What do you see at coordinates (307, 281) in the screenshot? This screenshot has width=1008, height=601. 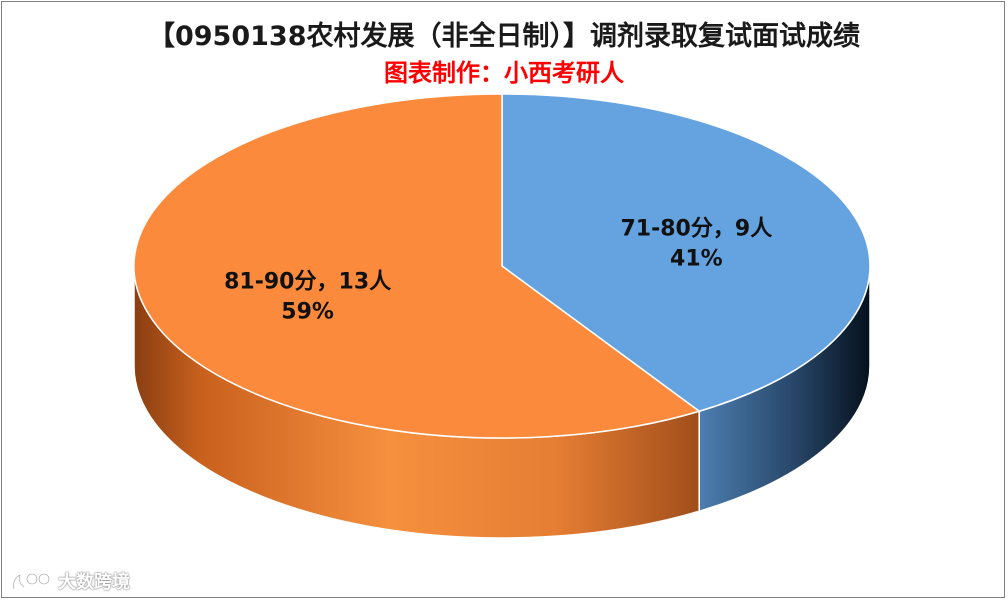 I see `slice-label-81-90: 81-90分，13人` at bounding box center [307, 281].